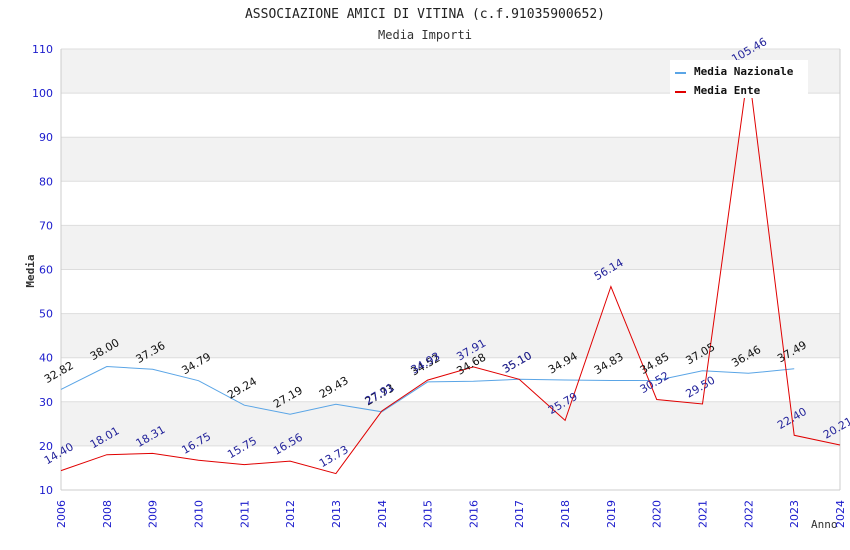  I want to click on x-tick-label: 2008, so click(107, 514).